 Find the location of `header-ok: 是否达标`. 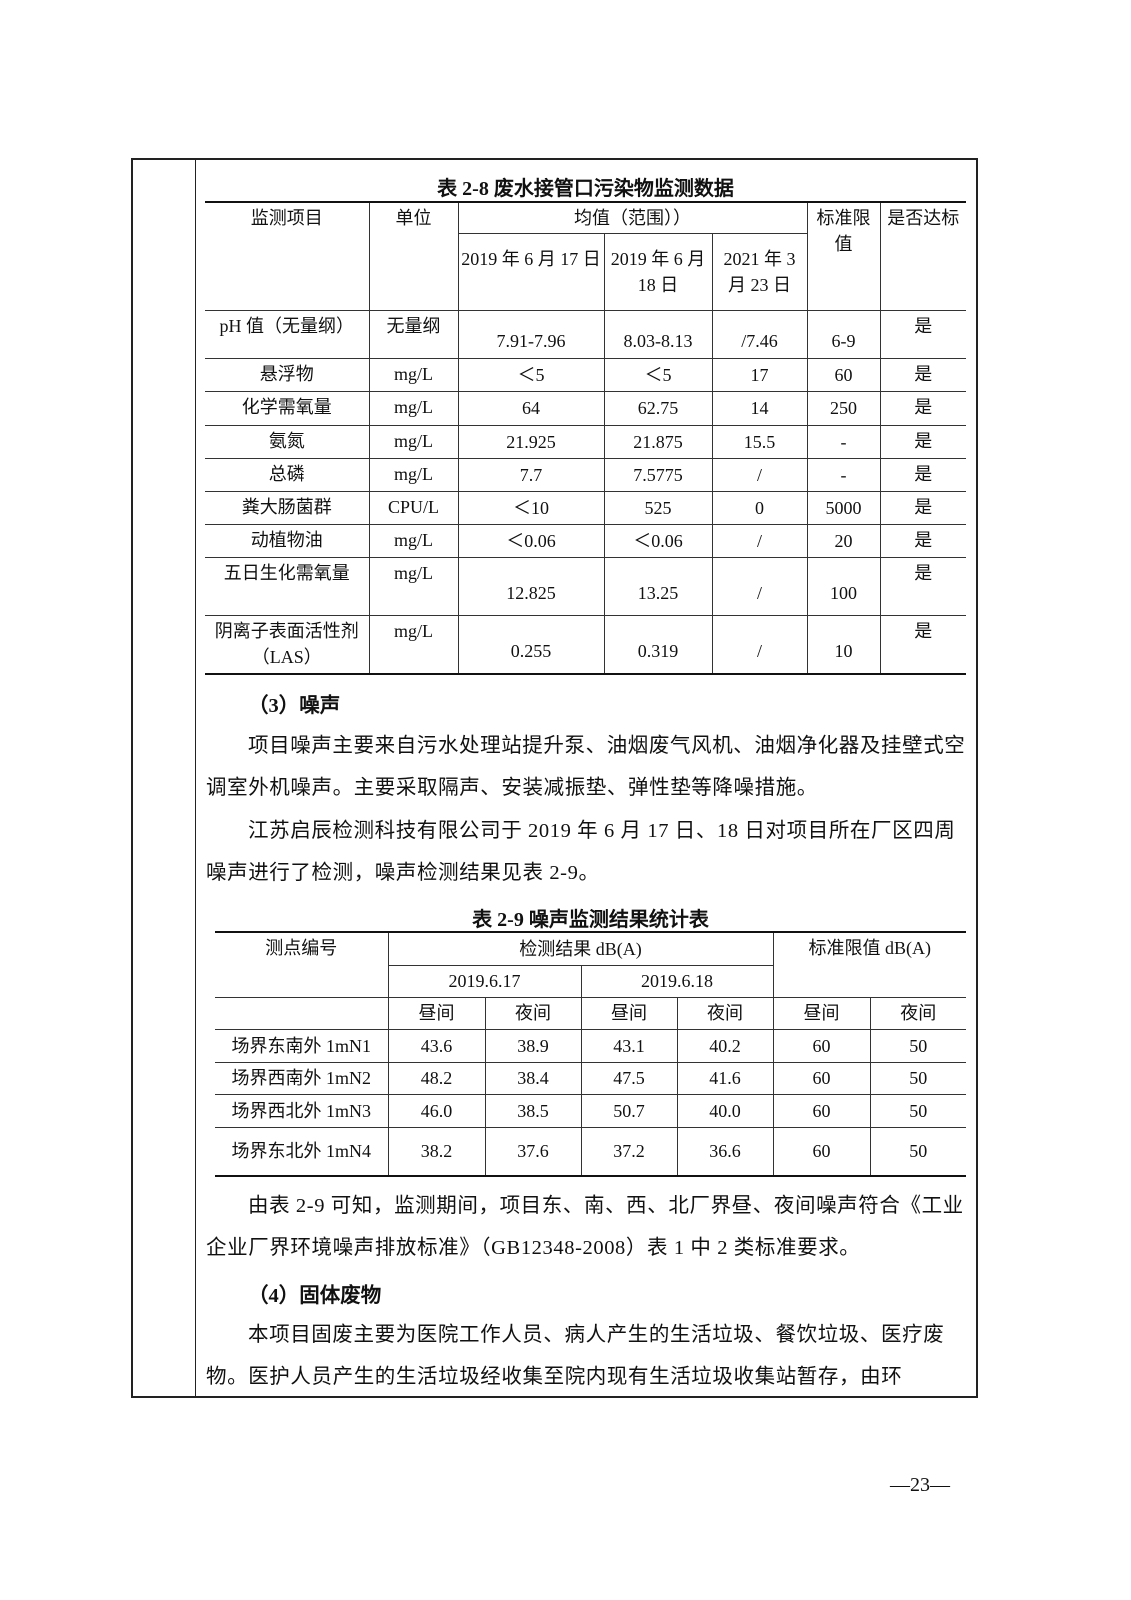

header-ok: 是否达标 is located at coordinates (923, 256).